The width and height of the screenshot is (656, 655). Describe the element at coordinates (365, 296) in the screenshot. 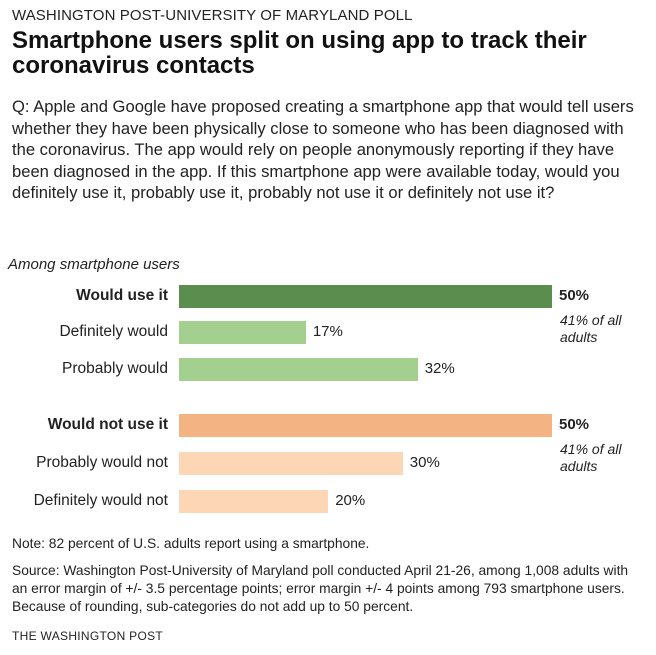

I see `bar-would-use` at that location.